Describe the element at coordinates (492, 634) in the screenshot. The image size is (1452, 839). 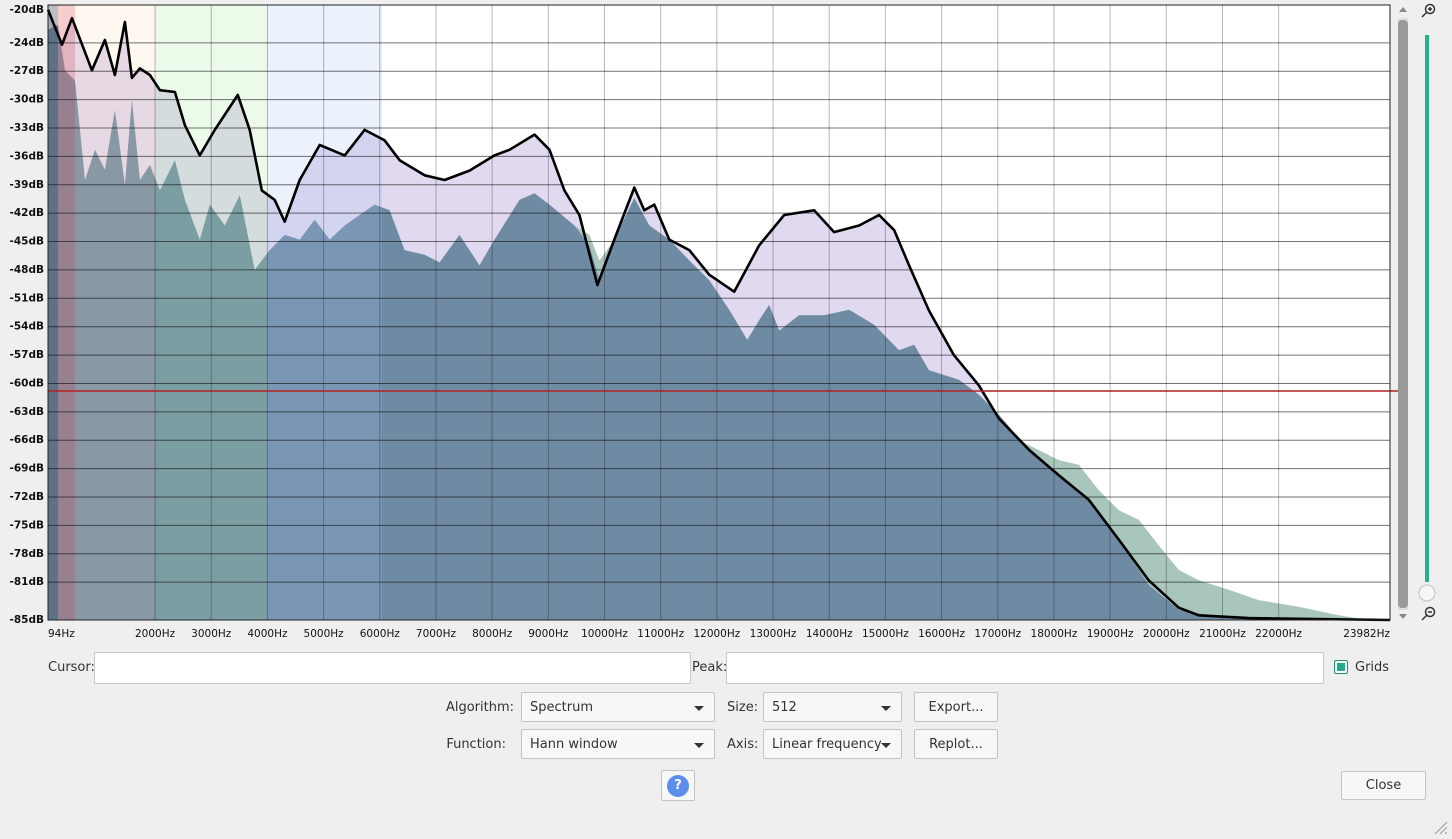
I see `x-tick-label: 8000Hz` at that location.